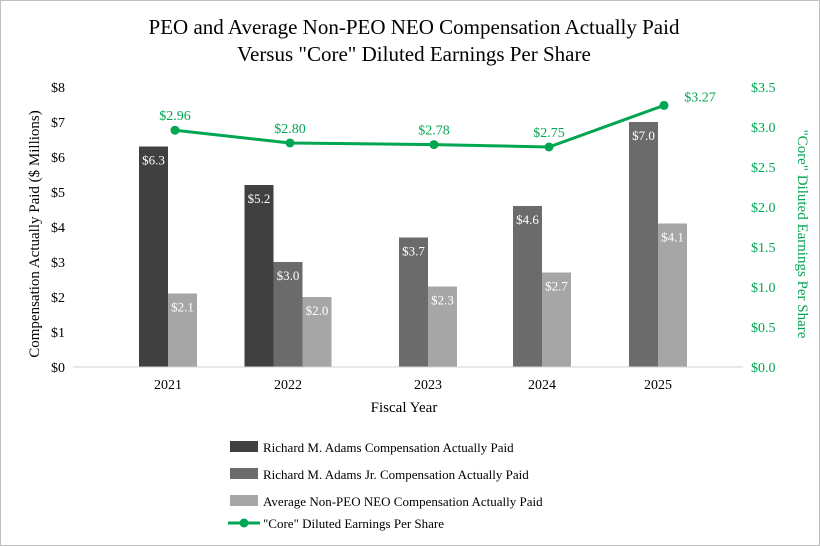 The height and width of the screenshot is (546, 820). I want to click on eps-line-group: $2.96 $2.80 $2.78 $2.75 $3.27, so click(437, 121).